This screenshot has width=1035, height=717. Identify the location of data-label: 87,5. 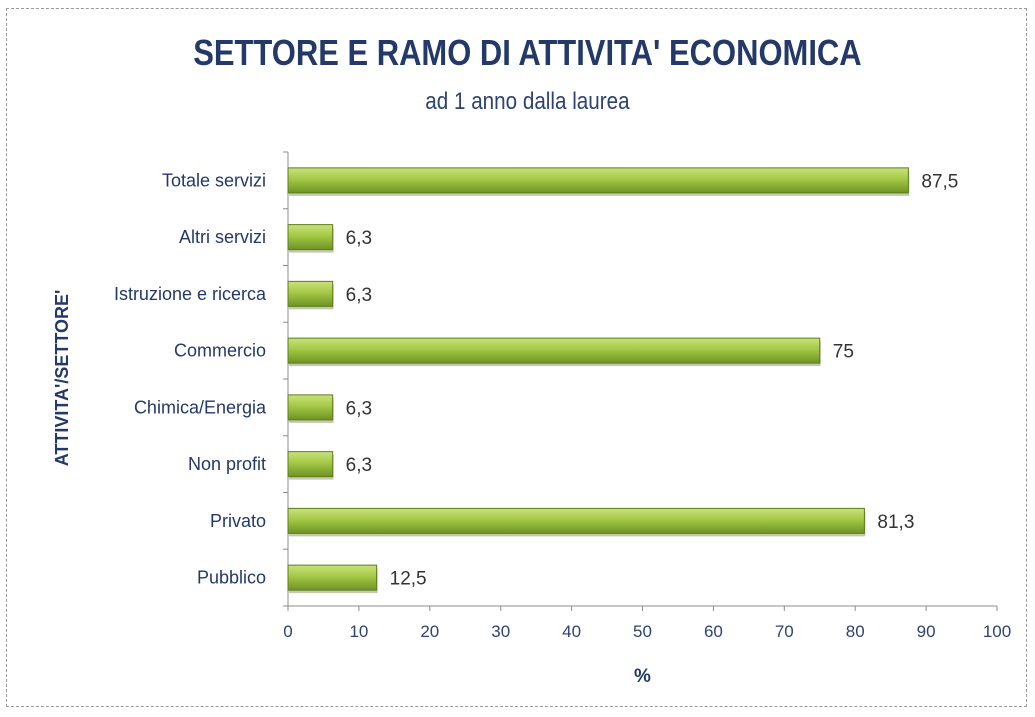
(939, 181).